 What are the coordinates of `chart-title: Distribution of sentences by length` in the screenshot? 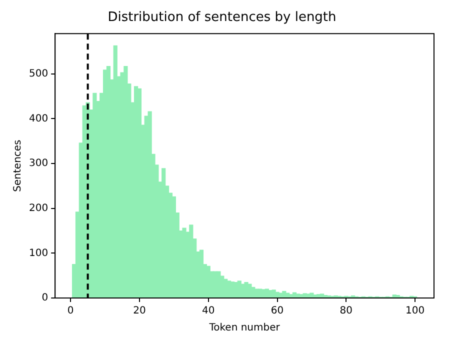 It's located at (222, 18).